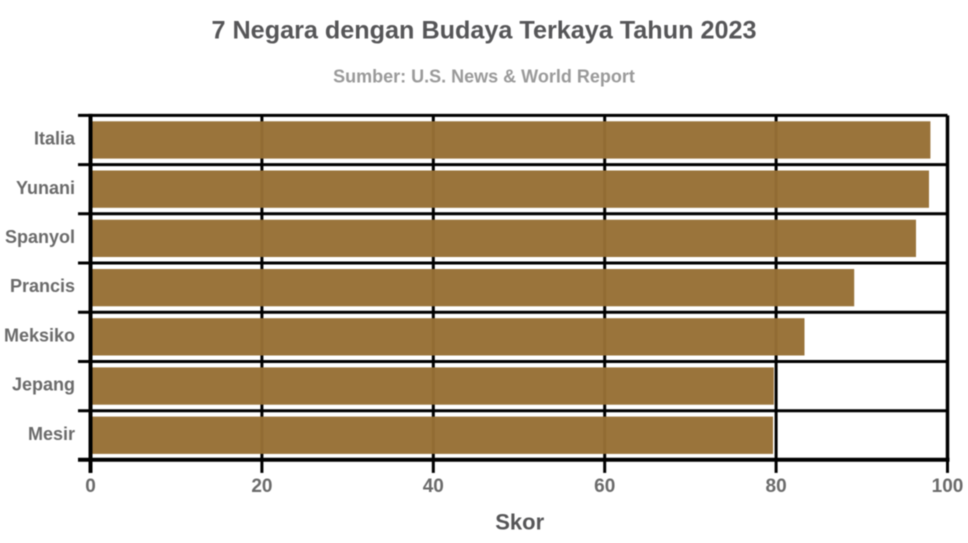 The width and height of the screenshot is (968, 543). I want to click on svg-text: Spanyol, so click(40, 237).